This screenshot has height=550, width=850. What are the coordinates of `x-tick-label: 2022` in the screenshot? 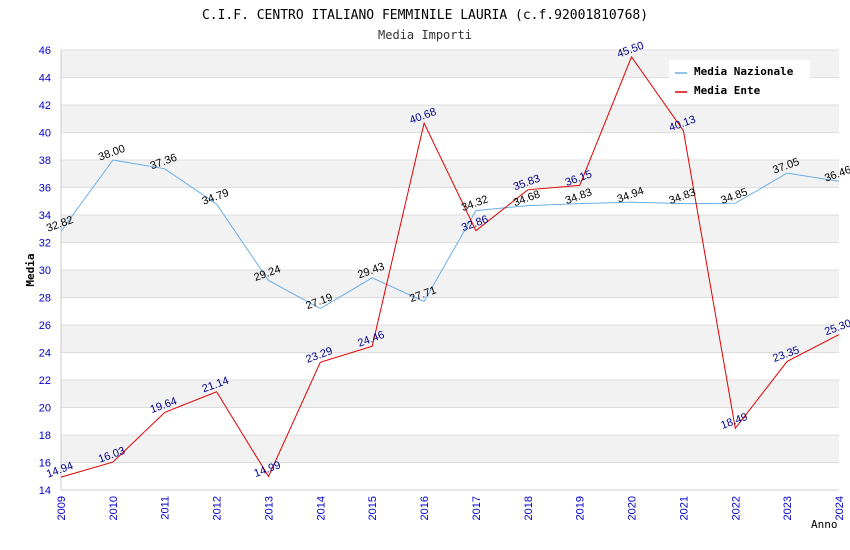 It's located at (736, 508).